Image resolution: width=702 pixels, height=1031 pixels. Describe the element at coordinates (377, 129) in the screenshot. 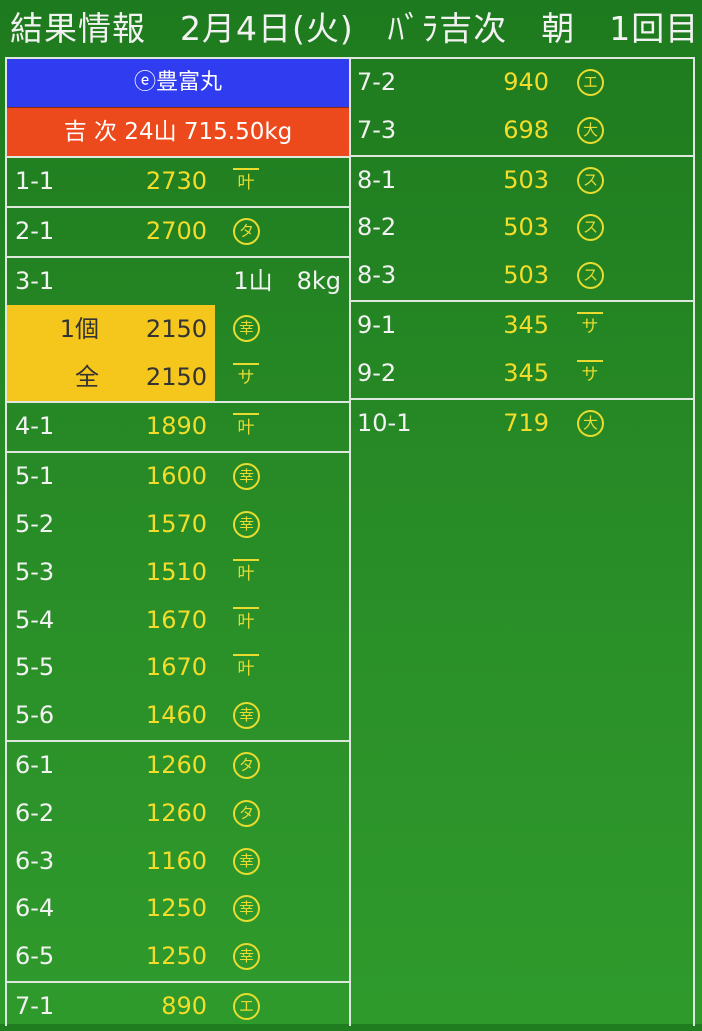

I see `lot-number: 7-3` at that location.